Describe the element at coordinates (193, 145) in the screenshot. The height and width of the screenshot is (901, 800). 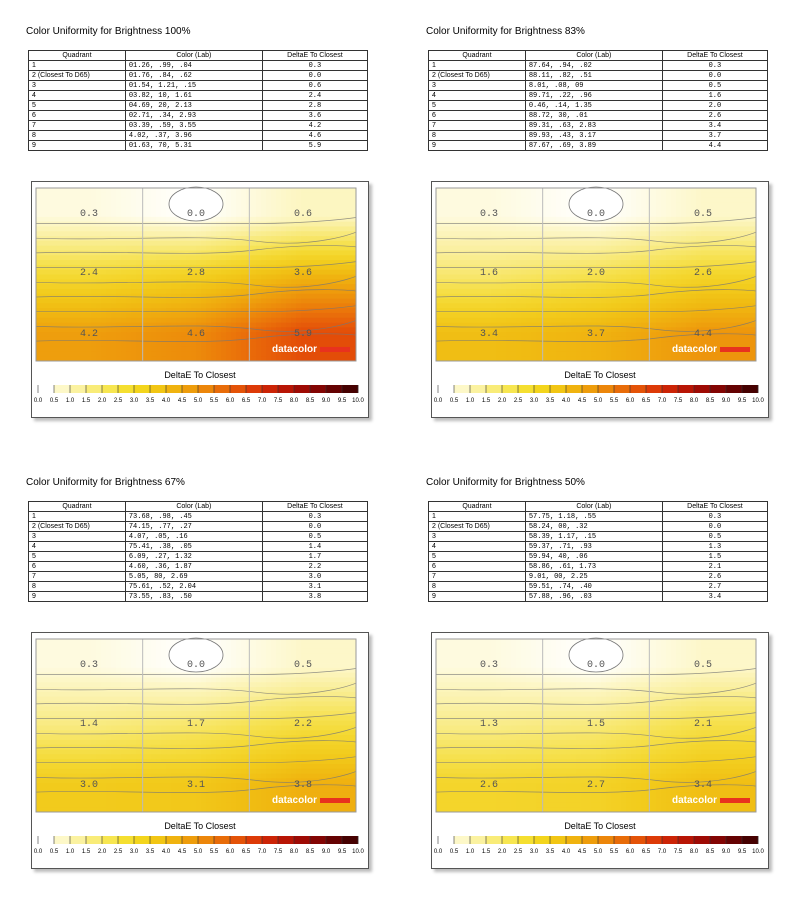
I see `lab-cell: 01.63, 70, 5.31` at that location.